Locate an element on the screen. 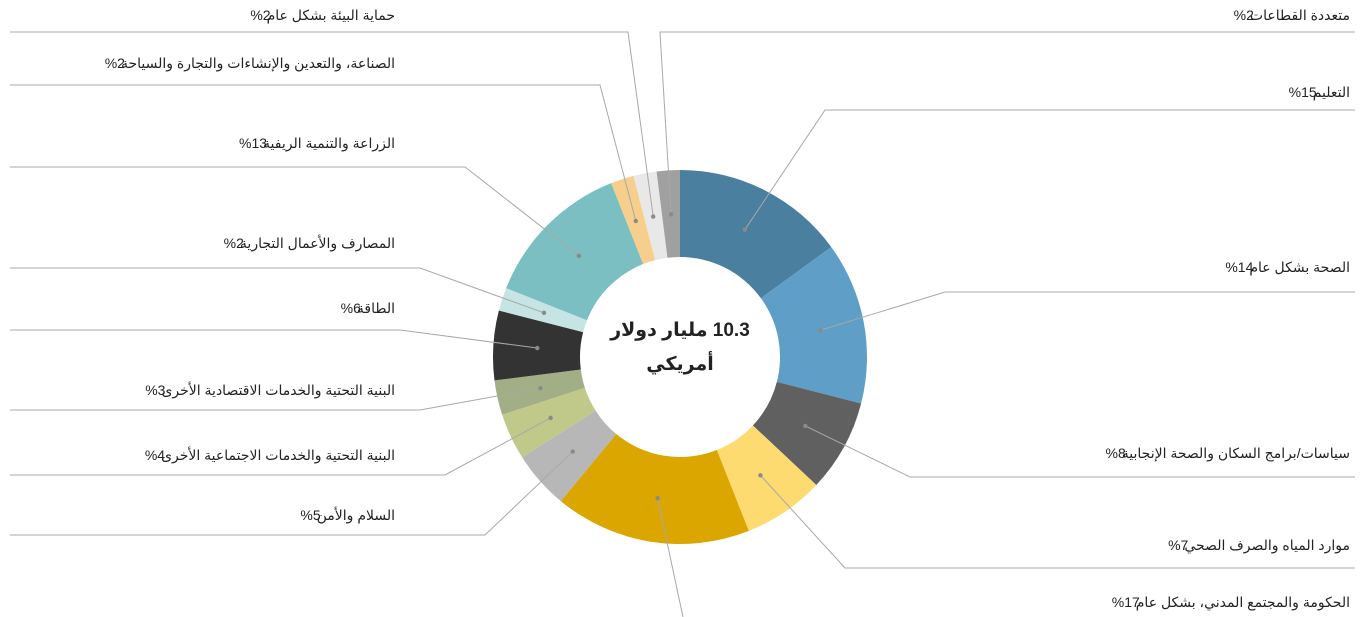  slice-label: التعليم15% is located at coordinates (1319, 92).